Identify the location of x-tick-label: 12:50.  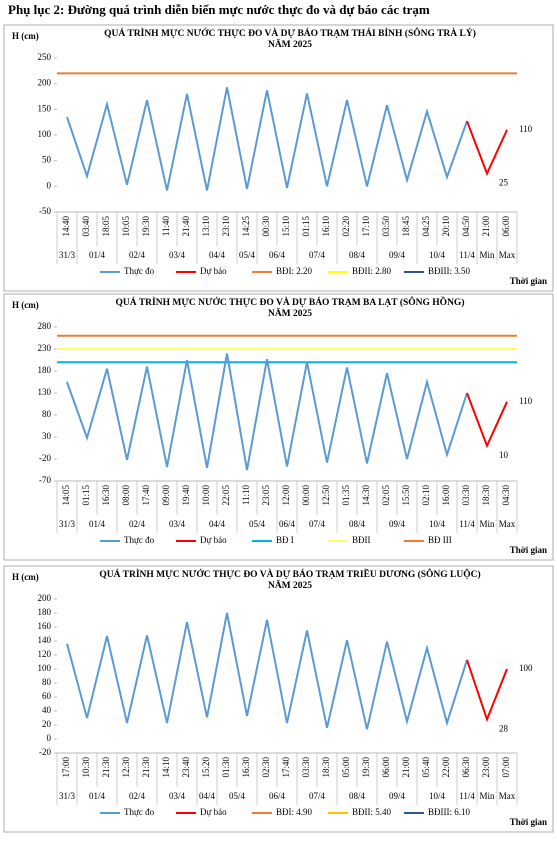
(326, 495).